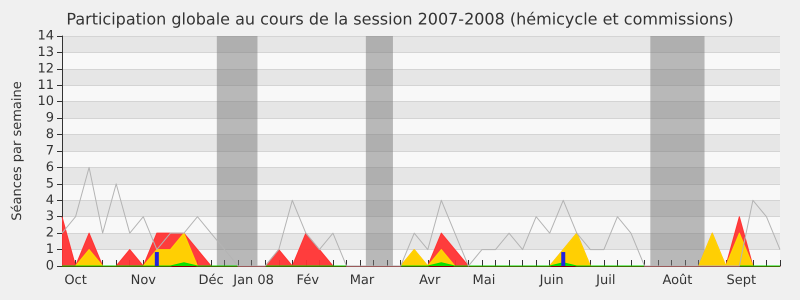 This screenshot has width=800, height=300. I want to click on y-tick-label: 7, so click(50, 151).